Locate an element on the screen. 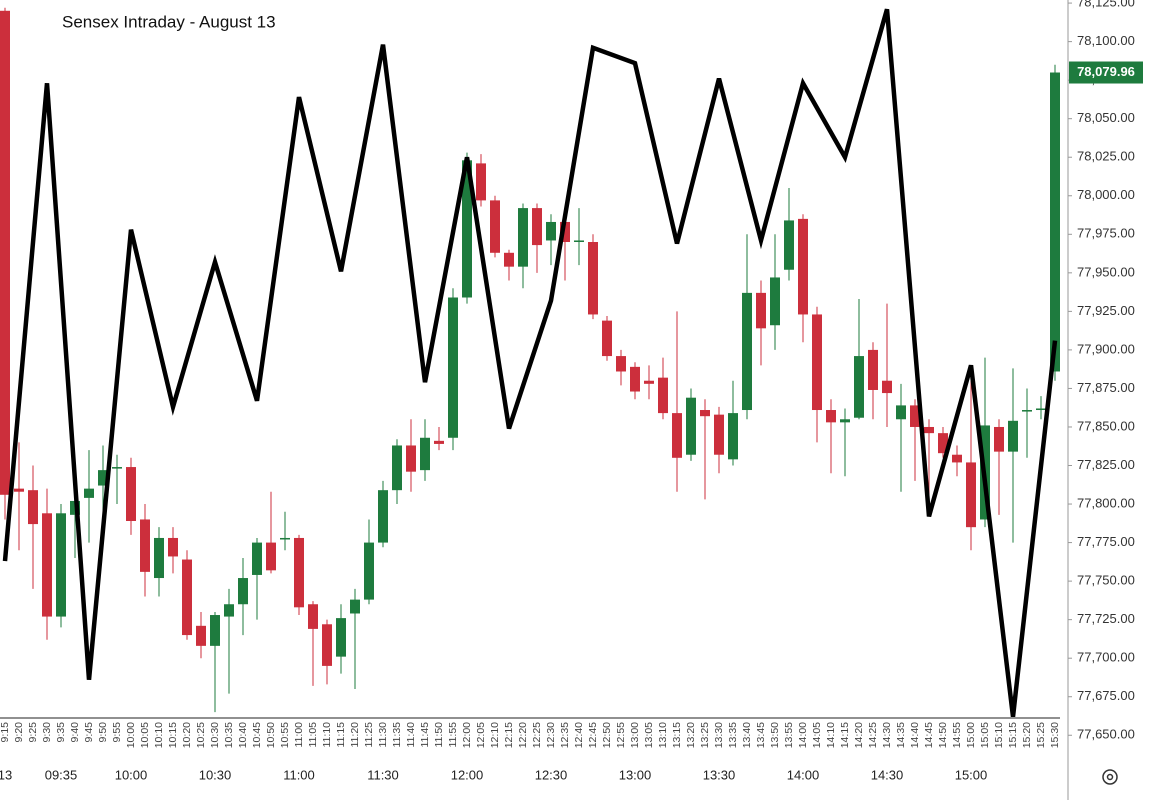 The width and height of the screenshot is (1150, 800). x-tick-label: 12:50 is located at coordinates (607, 735).